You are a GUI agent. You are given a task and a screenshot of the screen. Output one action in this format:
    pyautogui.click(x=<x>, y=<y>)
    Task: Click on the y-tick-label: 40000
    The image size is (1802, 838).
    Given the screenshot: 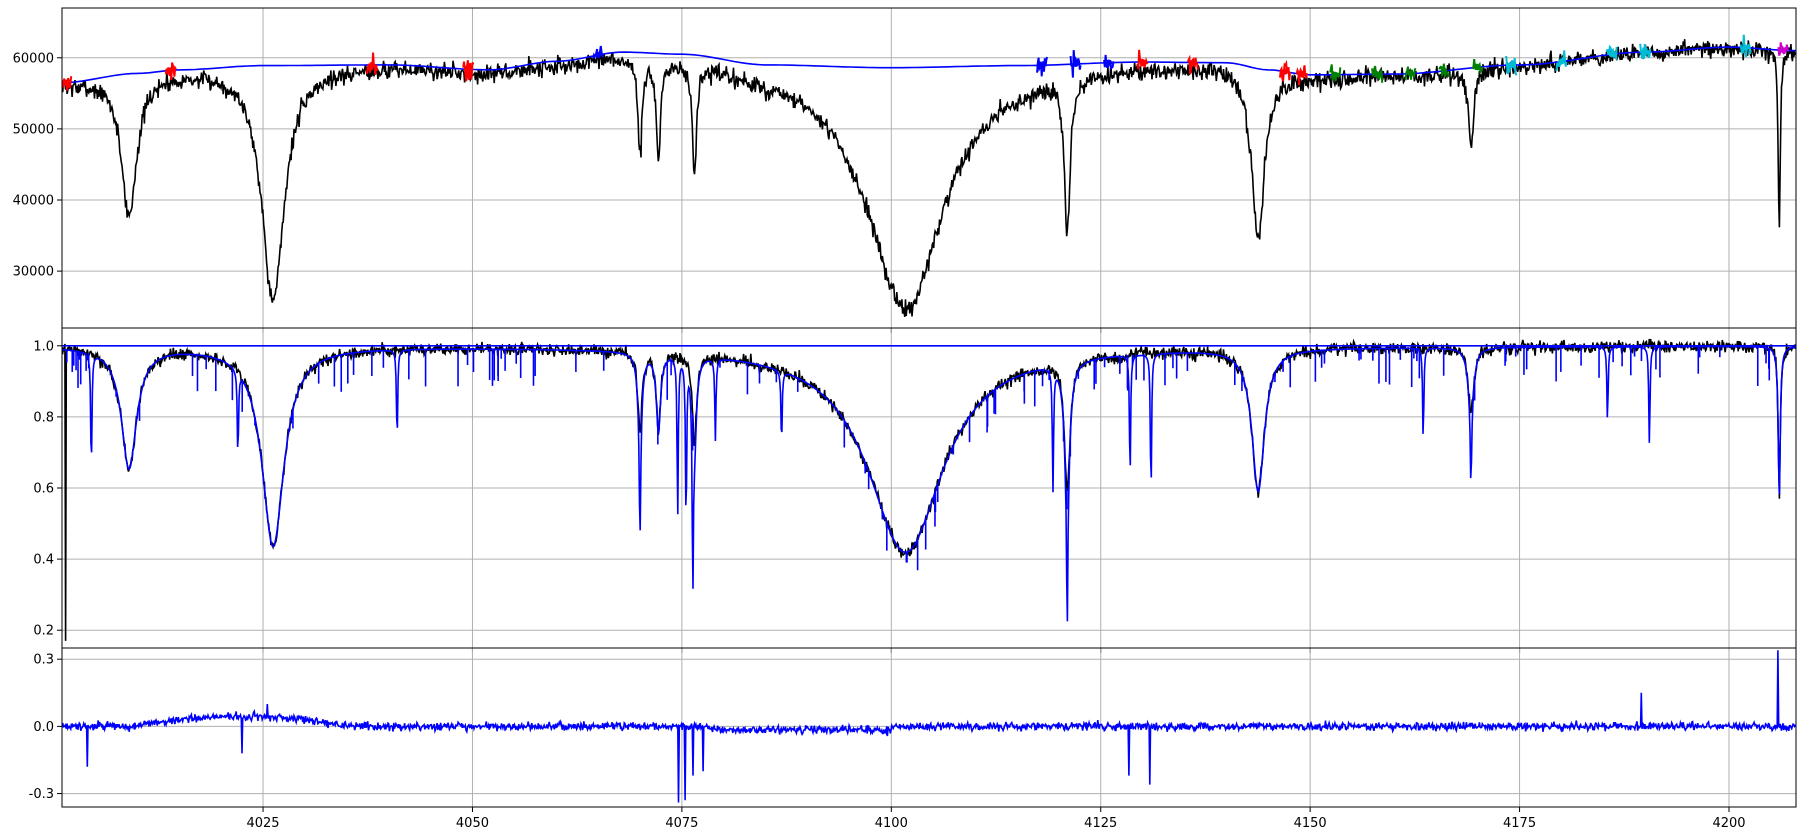 What is the action you would take?
    pyautogui.click(x=33, y=201)
    